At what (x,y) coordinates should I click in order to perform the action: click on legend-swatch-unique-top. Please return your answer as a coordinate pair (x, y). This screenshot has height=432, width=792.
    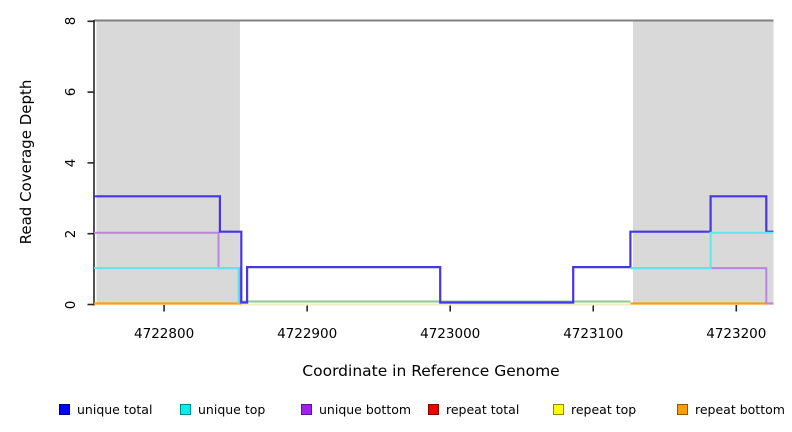
    Looking at the image, I should click on (185, 409).